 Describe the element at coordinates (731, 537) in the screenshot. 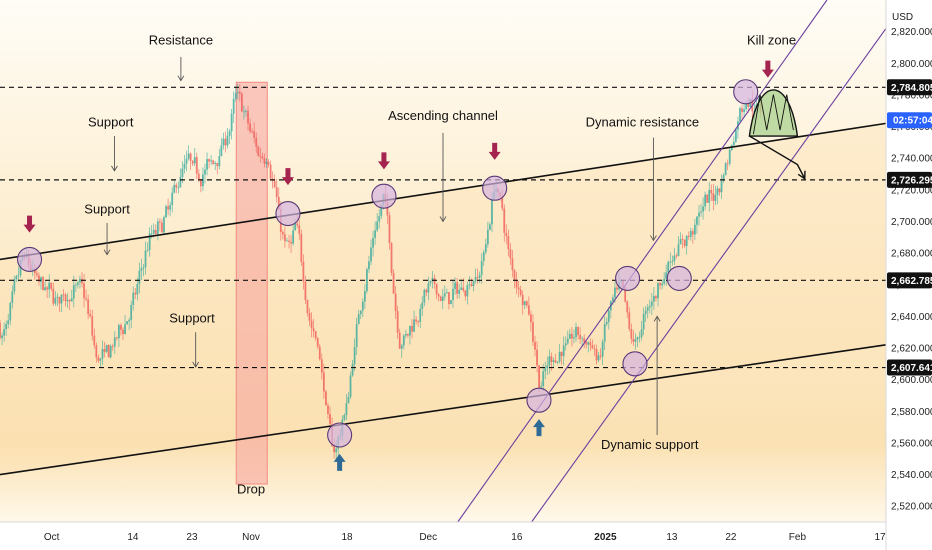

I see `date-tick-label: 22` at that location.